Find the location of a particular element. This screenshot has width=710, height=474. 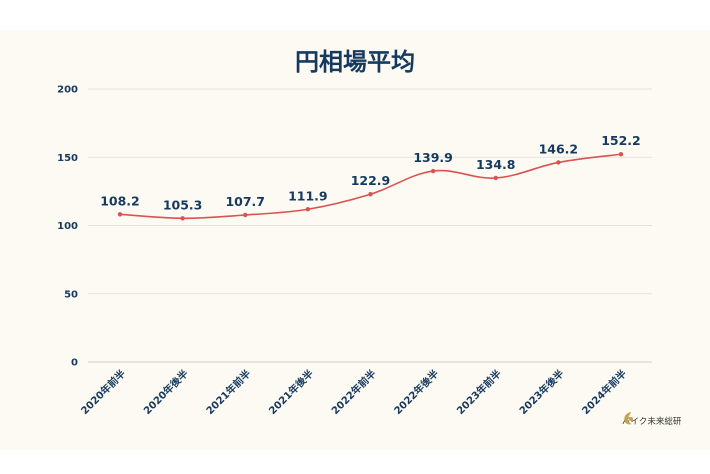

y-tick-label: 150 is located at coordinates (67, 158).